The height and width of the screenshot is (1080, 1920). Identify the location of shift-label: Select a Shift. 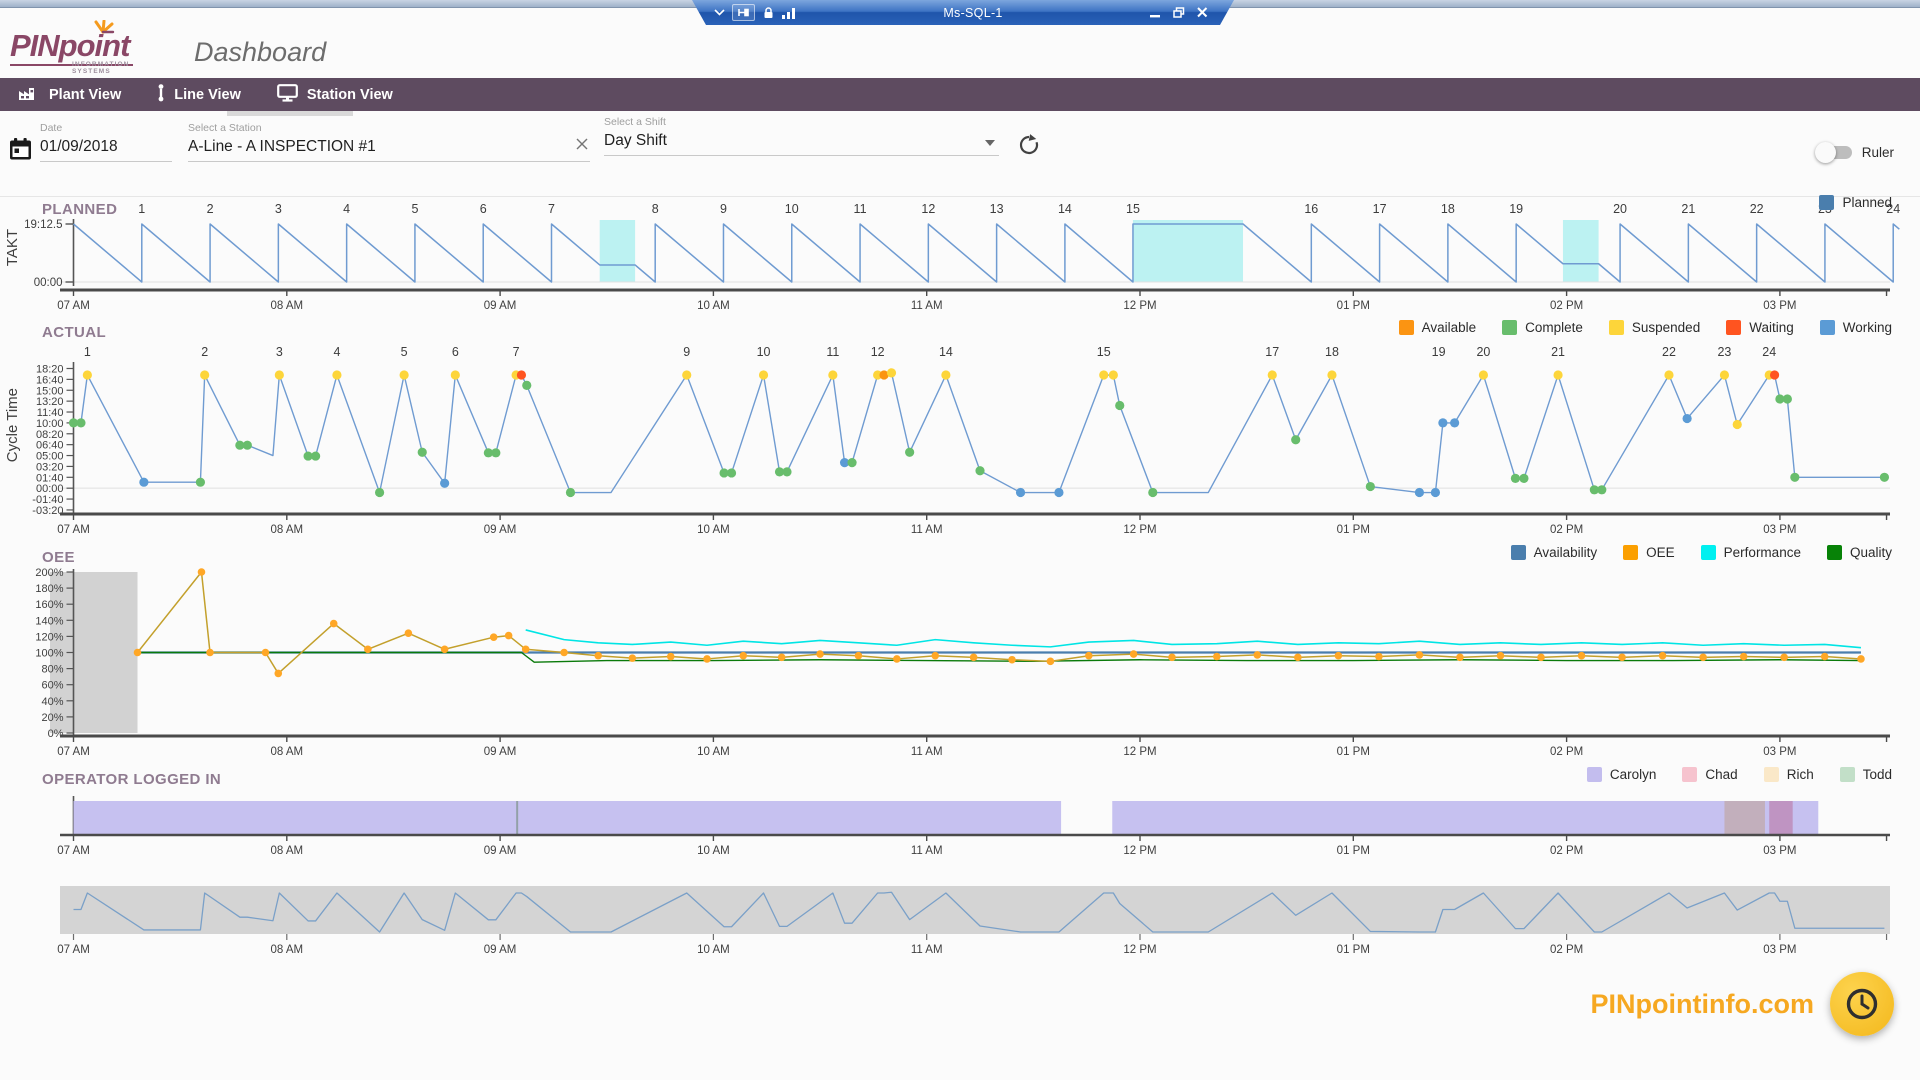
(635, 122).